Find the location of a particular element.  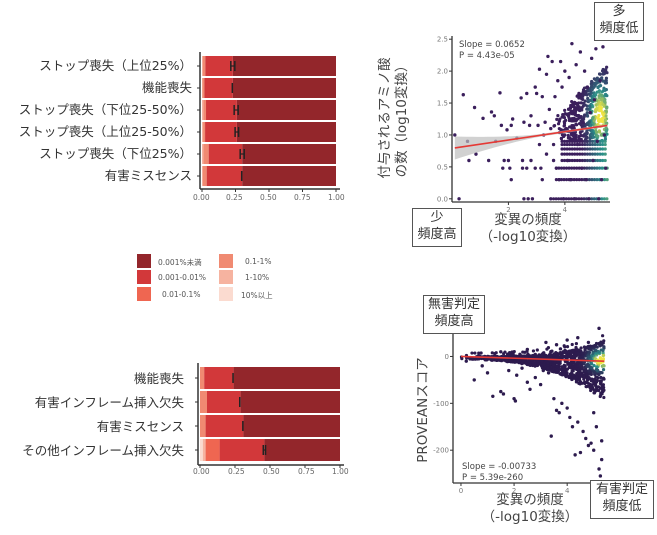

x-axis-title: 変異の頻度 （-log10変換） is located at coordinates (528, 229).